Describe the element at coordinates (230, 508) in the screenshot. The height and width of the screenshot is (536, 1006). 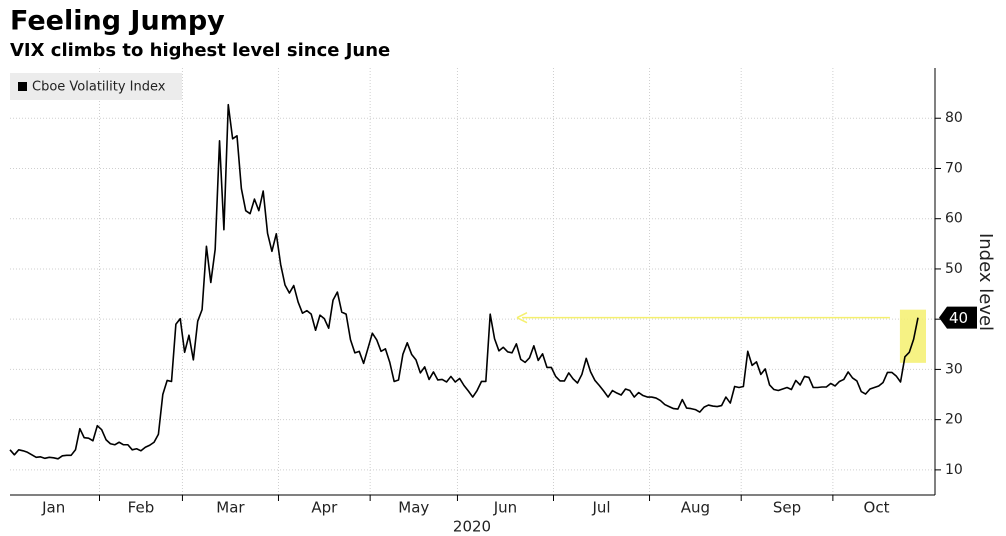
I see `x-tick-label: Mar` at that location.